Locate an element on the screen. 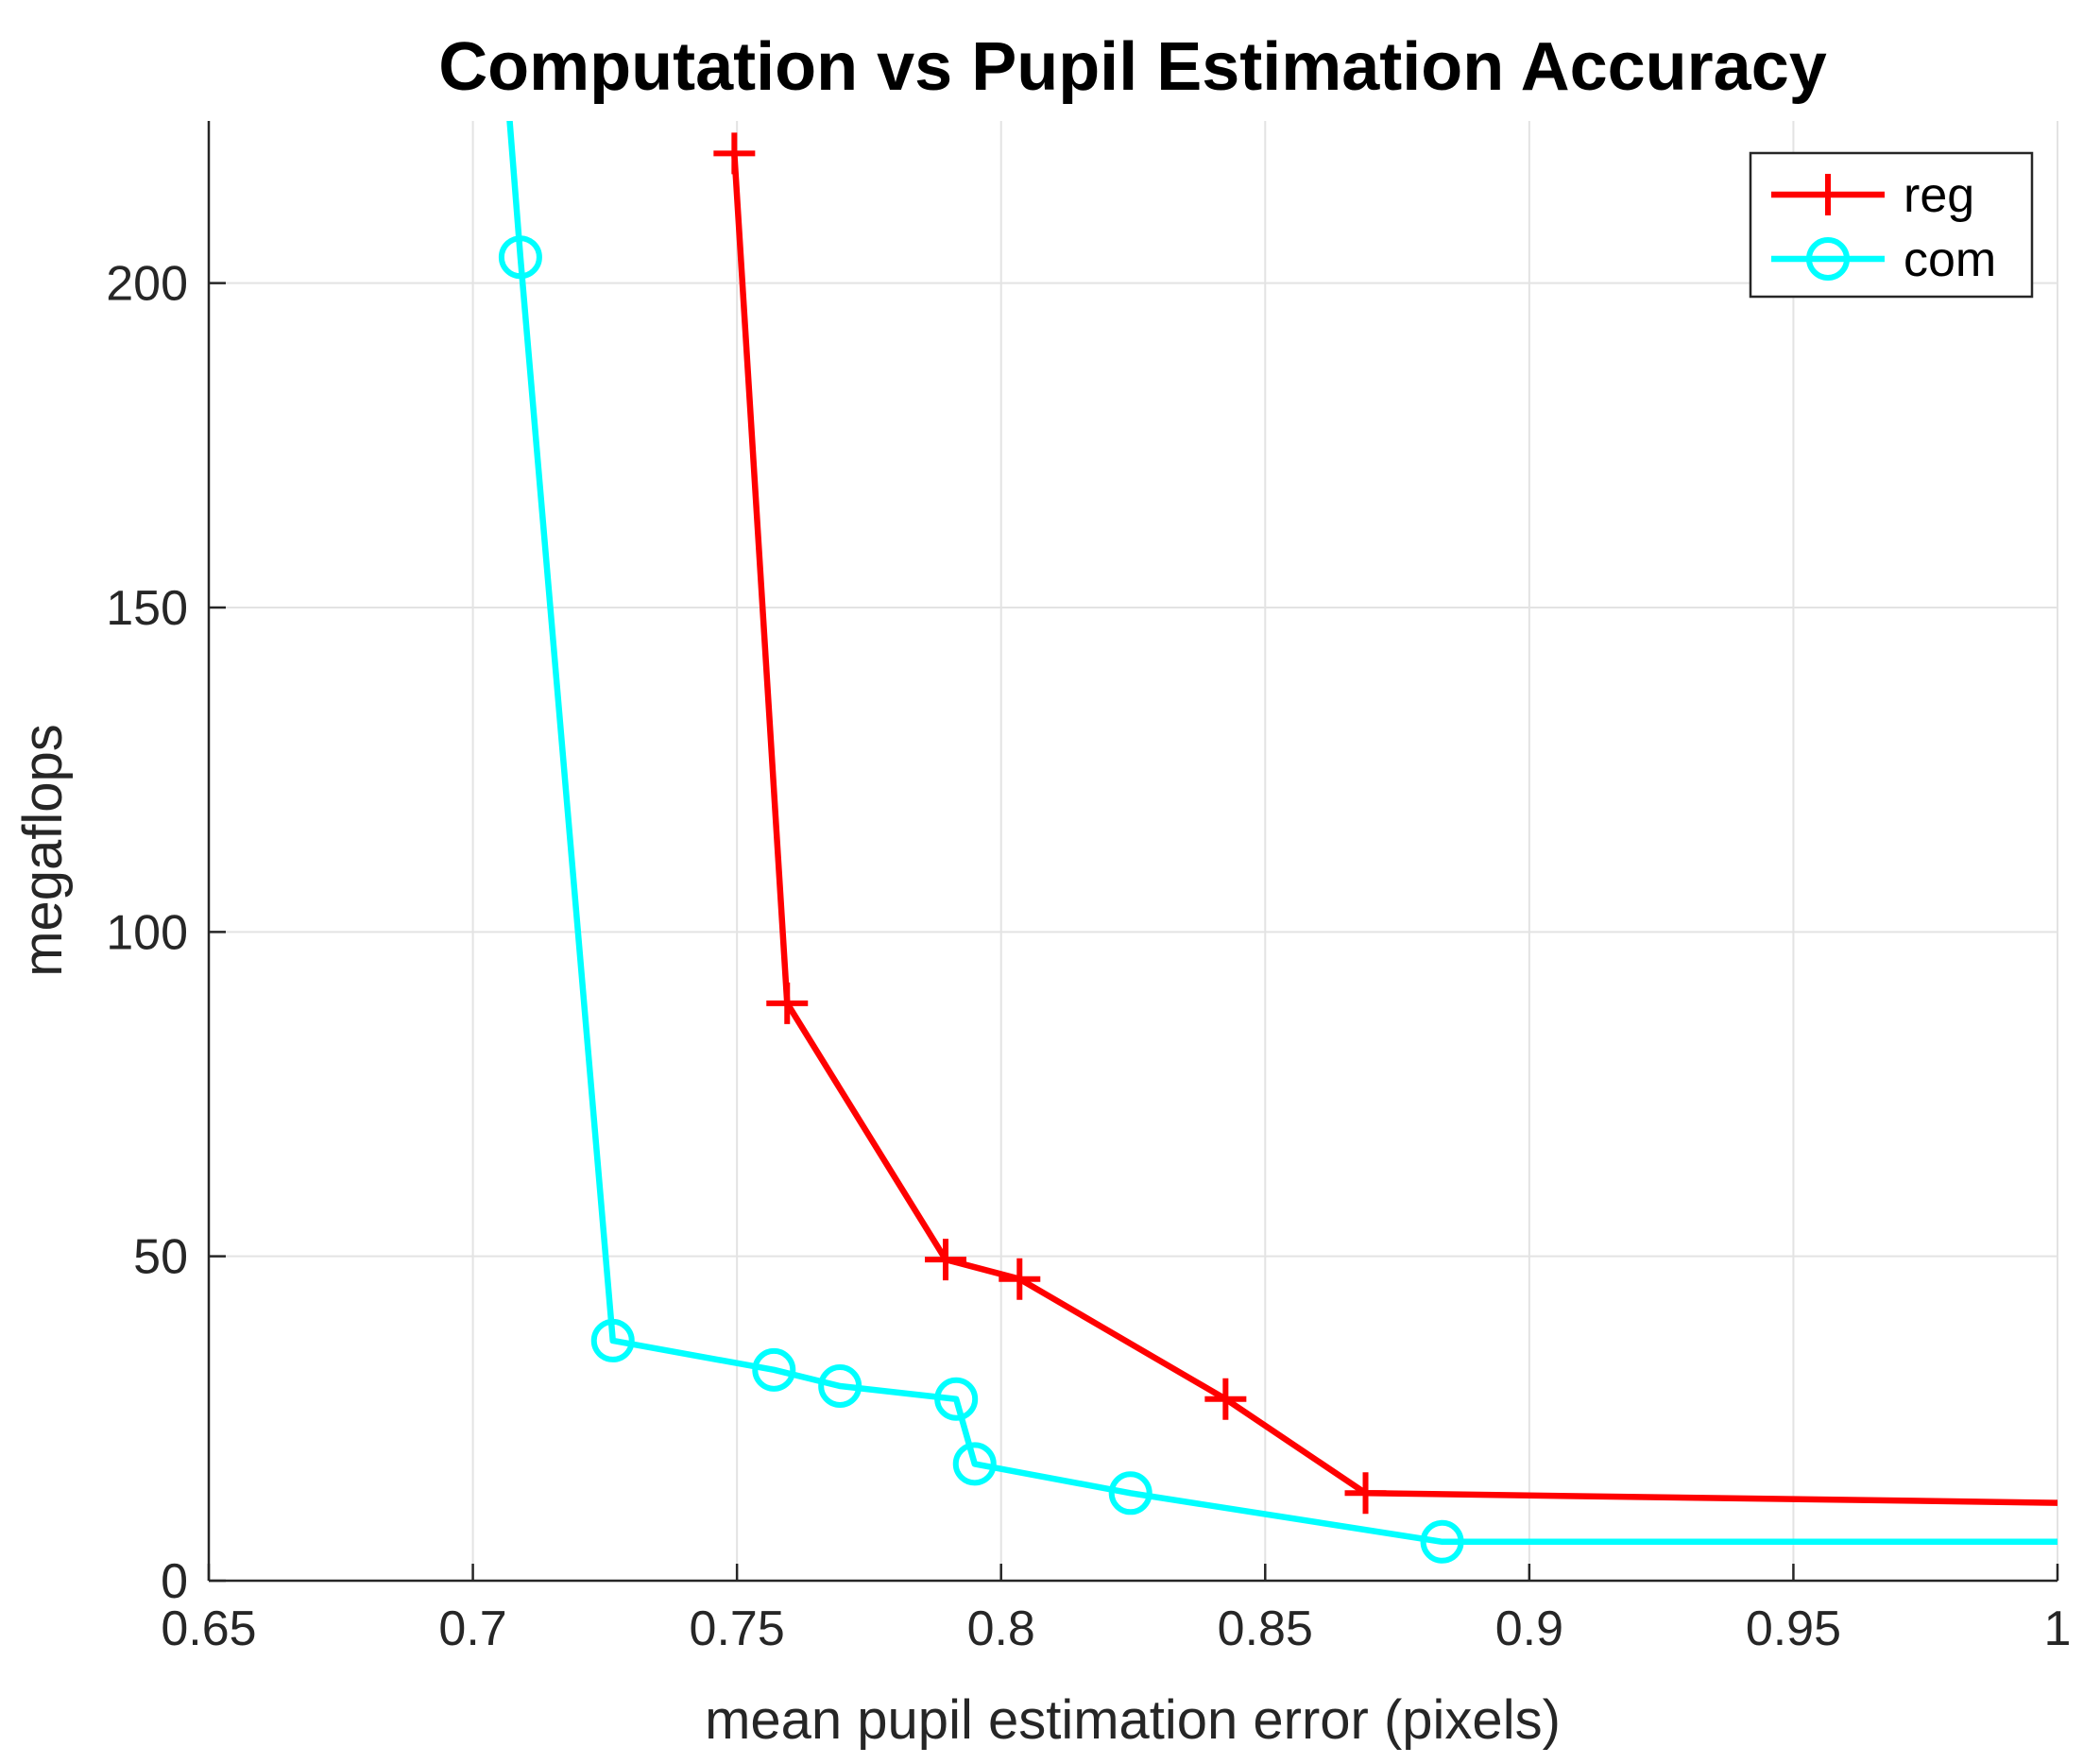 The image size is (2083, 1764). x-tick-label: 1 is located at coordinates (2058, 1629).